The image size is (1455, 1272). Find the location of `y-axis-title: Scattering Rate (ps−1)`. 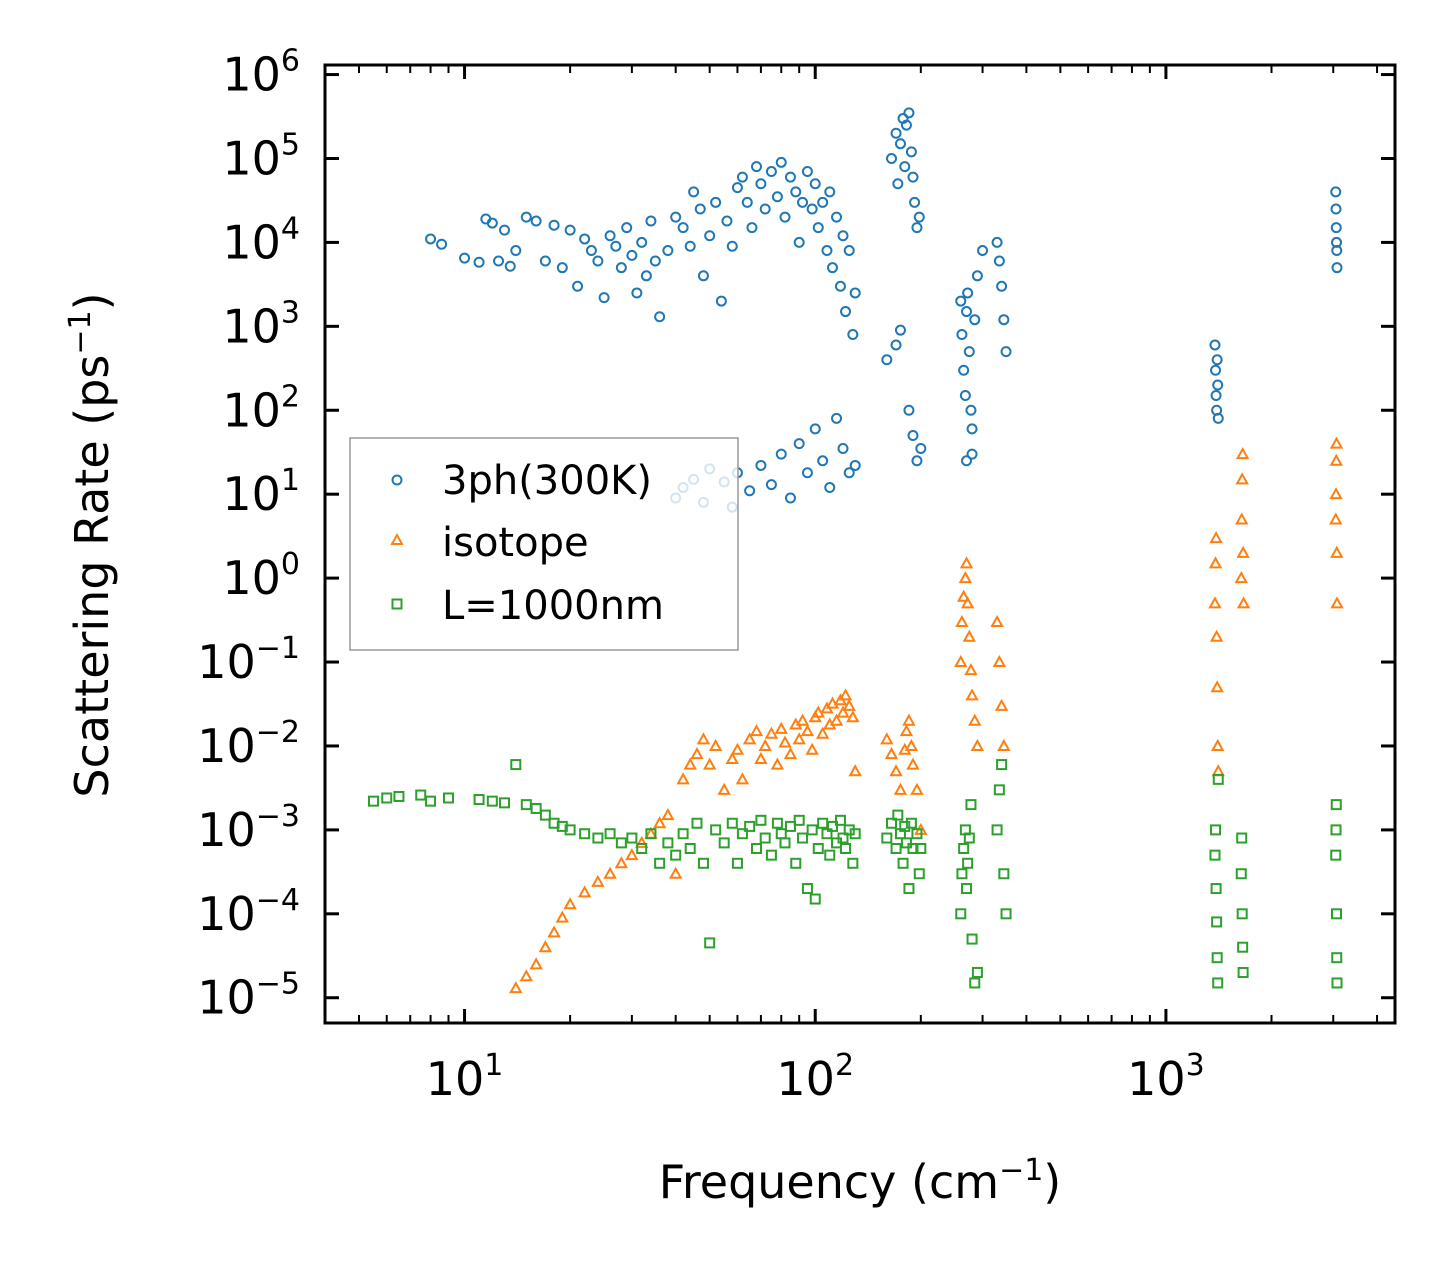

y-axis-title: Scattering Rate (ps−1) is located at coordinates (91, 544).